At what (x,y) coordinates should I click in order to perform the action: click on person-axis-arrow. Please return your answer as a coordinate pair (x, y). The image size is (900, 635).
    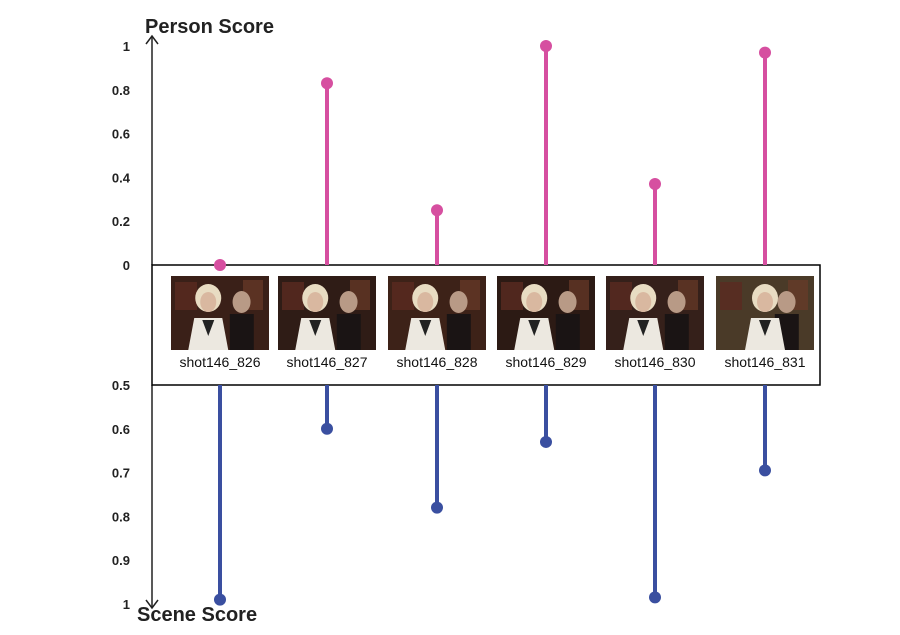
    Looking at the image, I should click on (152, 39).